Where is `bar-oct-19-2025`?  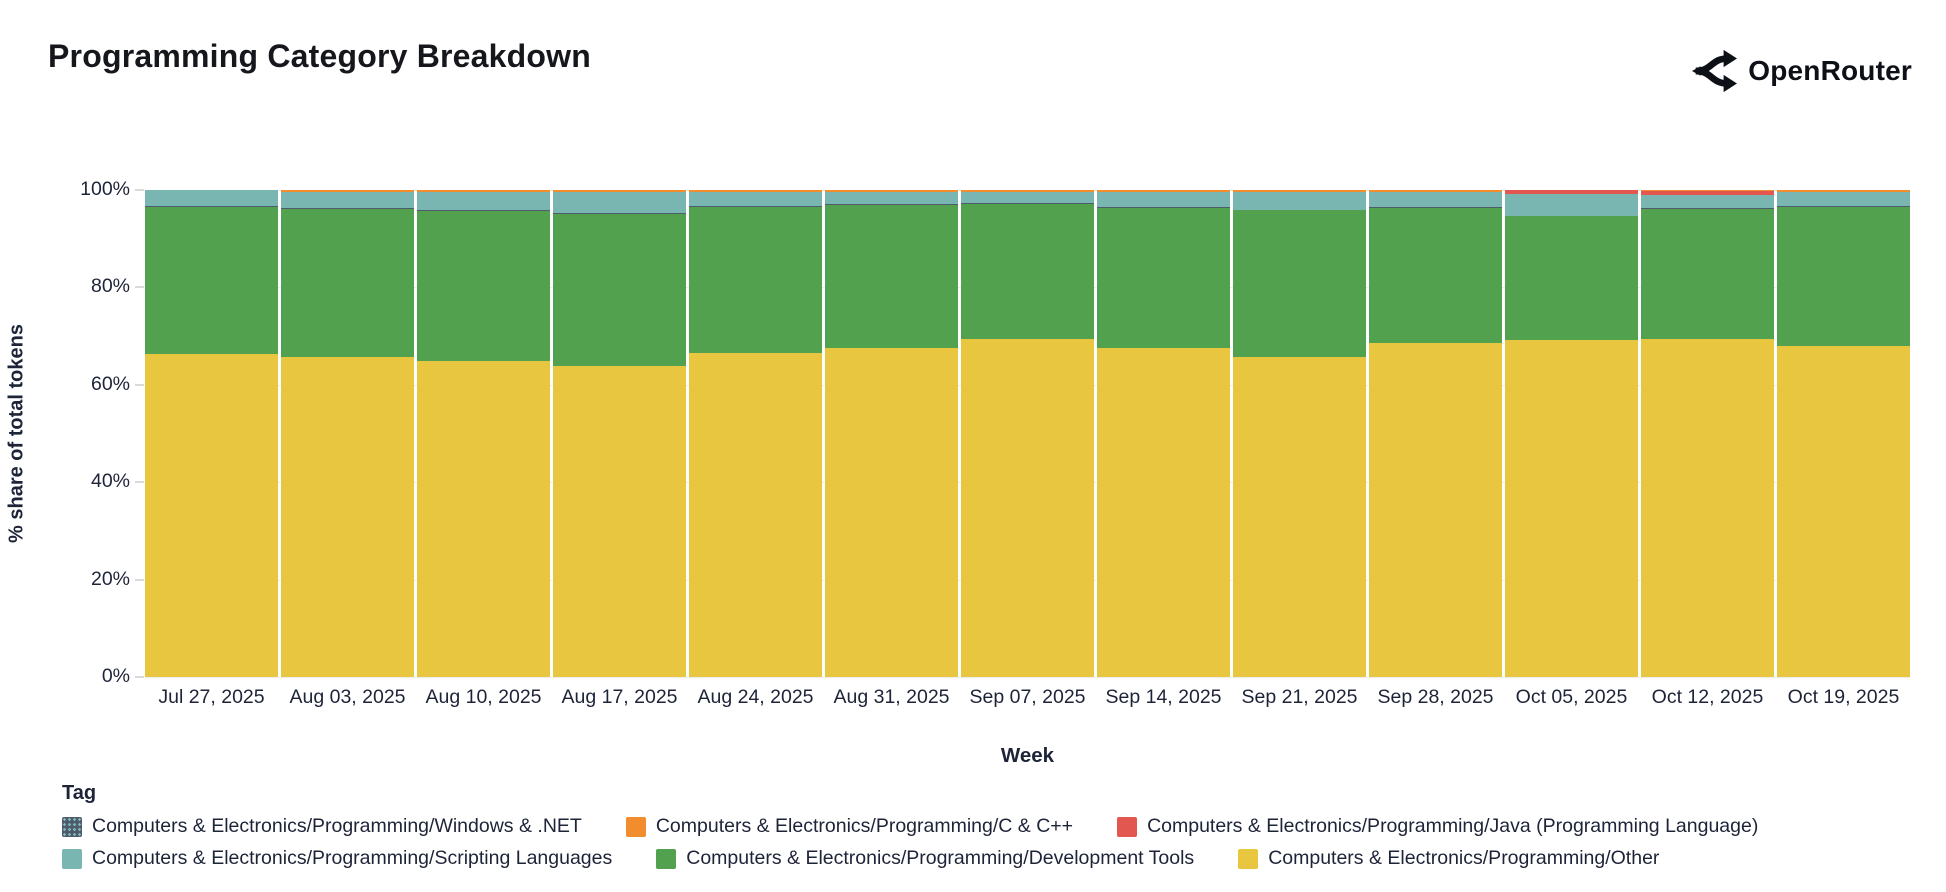
bar-oct-19-2025 is located at coordinates (1843, 433).